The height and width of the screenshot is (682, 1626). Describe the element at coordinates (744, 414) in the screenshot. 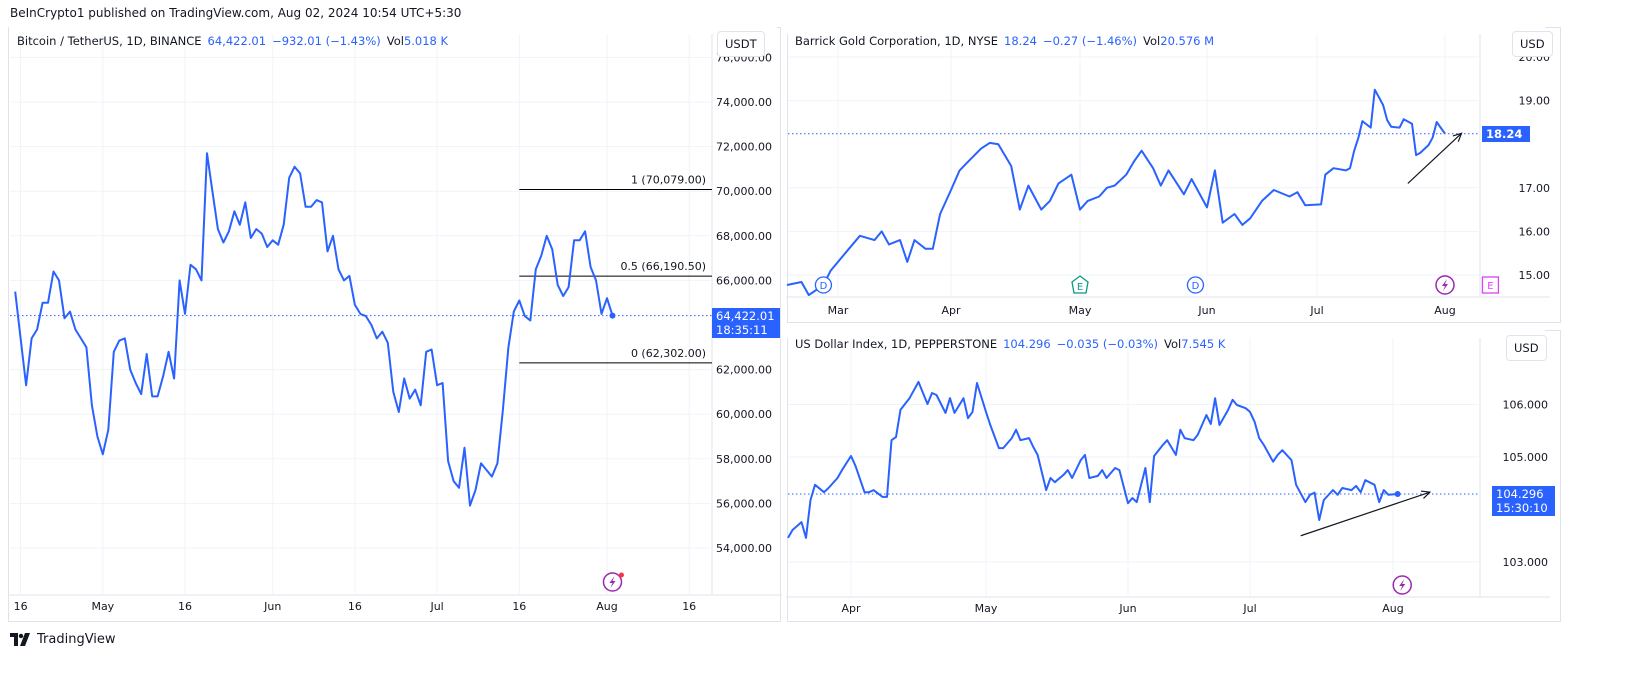

I see `y-tick-label: 60,000.00` at that location.